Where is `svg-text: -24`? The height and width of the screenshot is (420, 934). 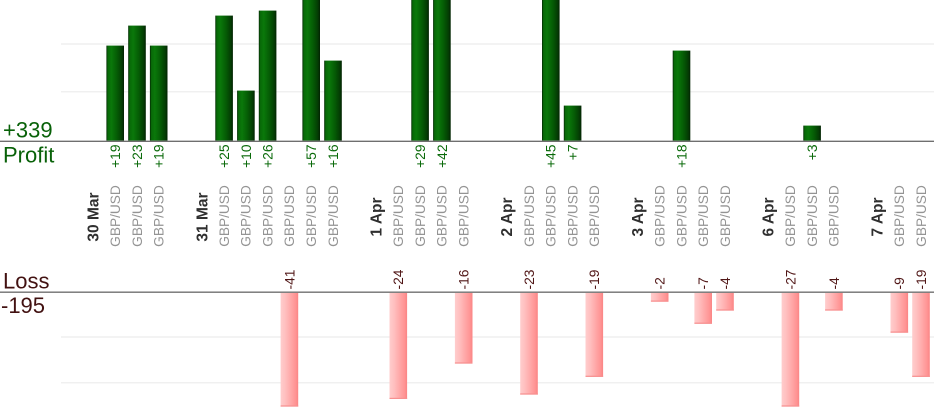 svg-text: -24 is located at coordinates (398, 279).